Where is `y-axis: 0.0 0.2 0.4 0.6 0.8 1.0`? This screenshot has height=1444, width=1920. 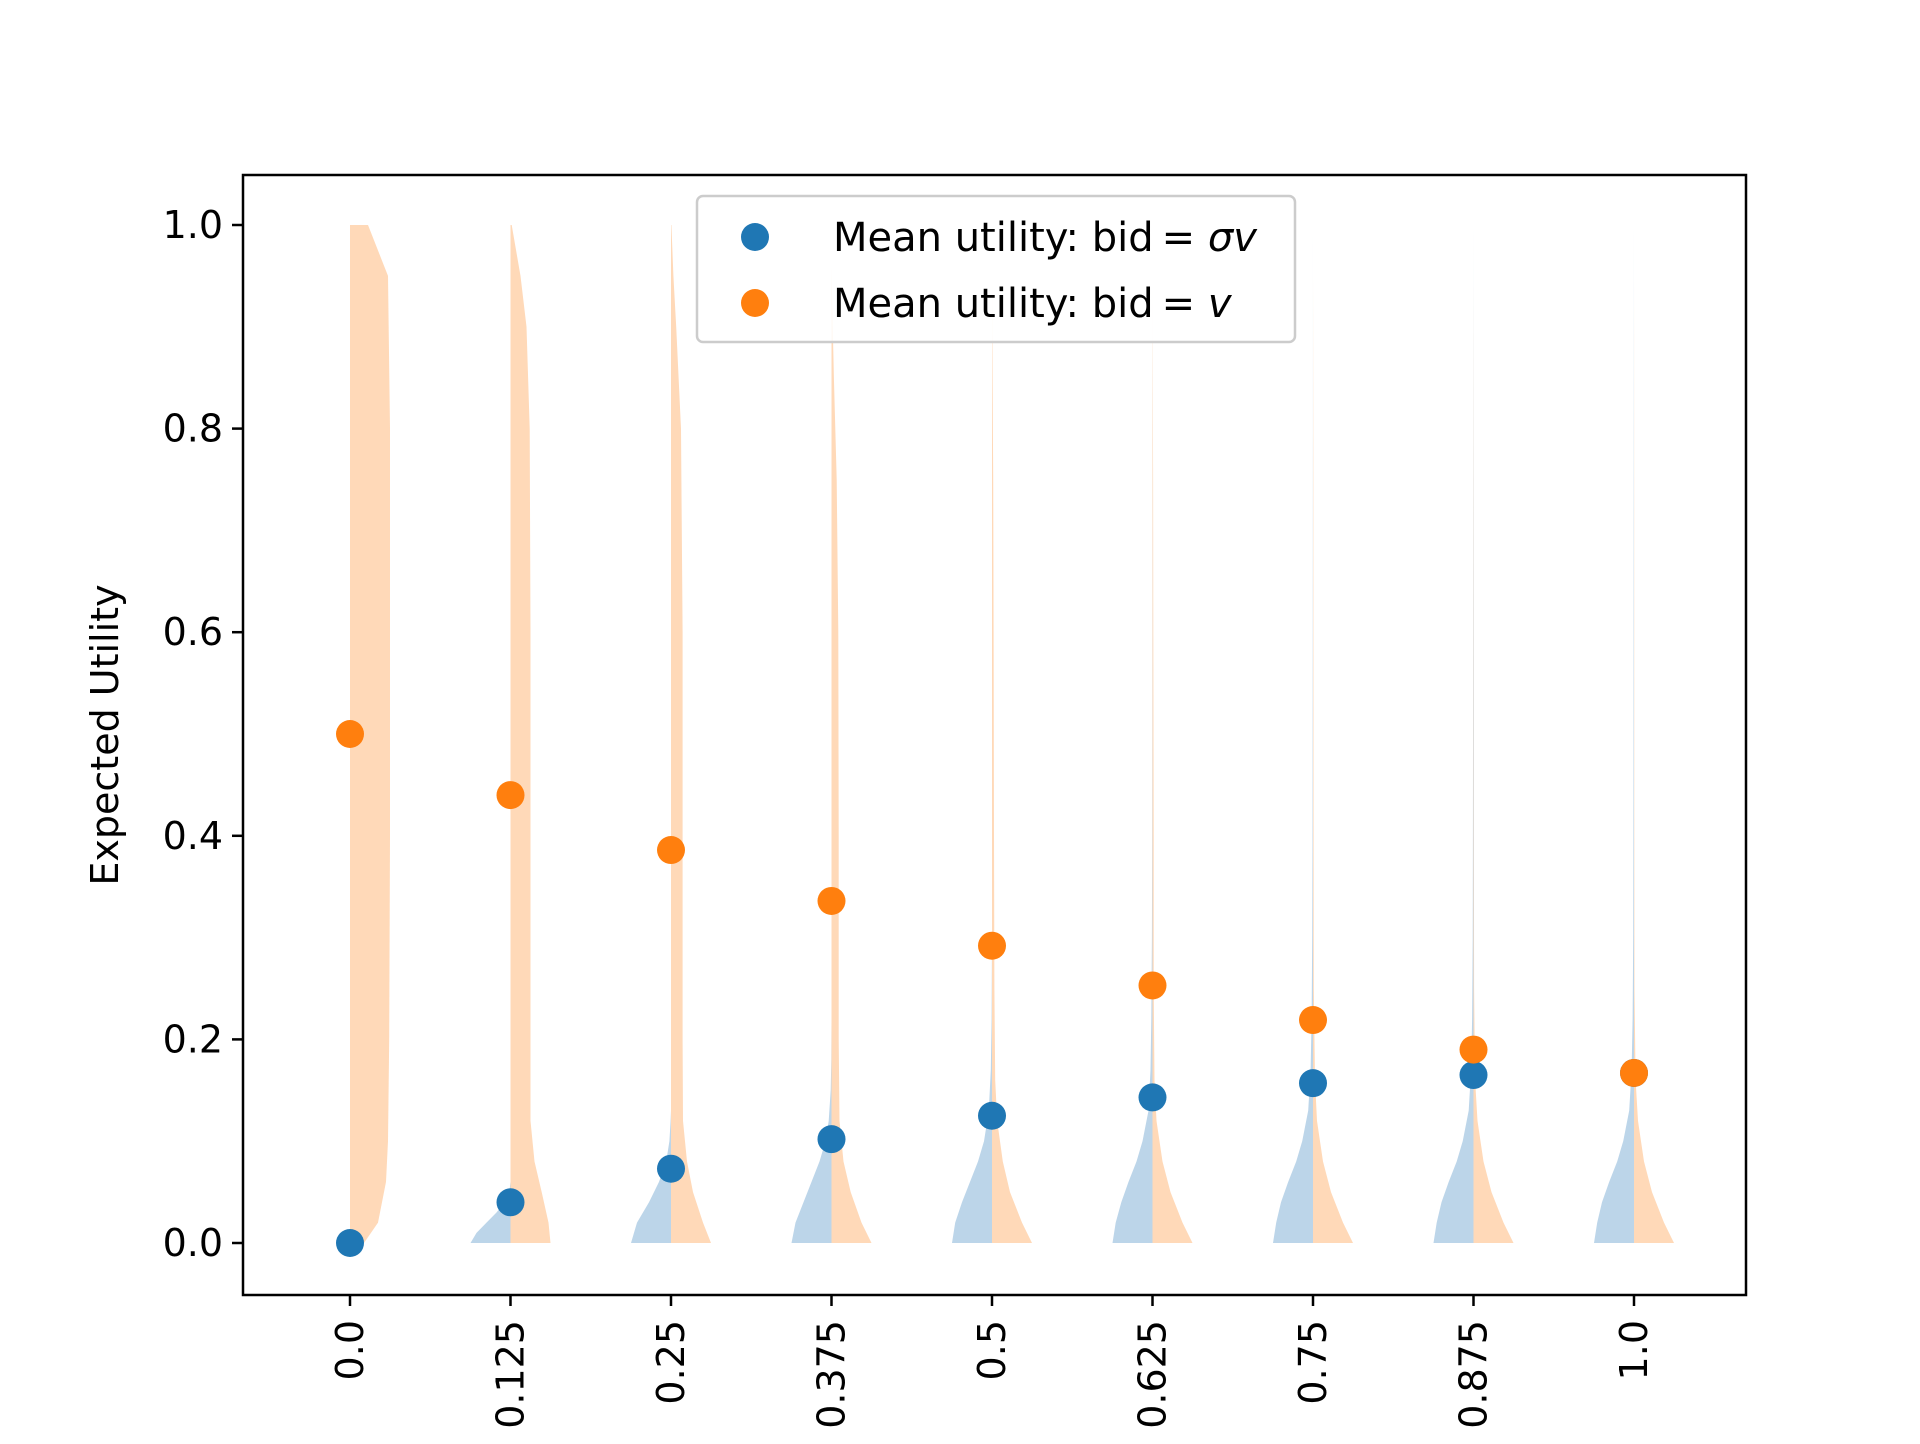 y-axis: 0.0 0.2 0.4 0.6 0.8 1.0 is located at coordinates (203, 734).